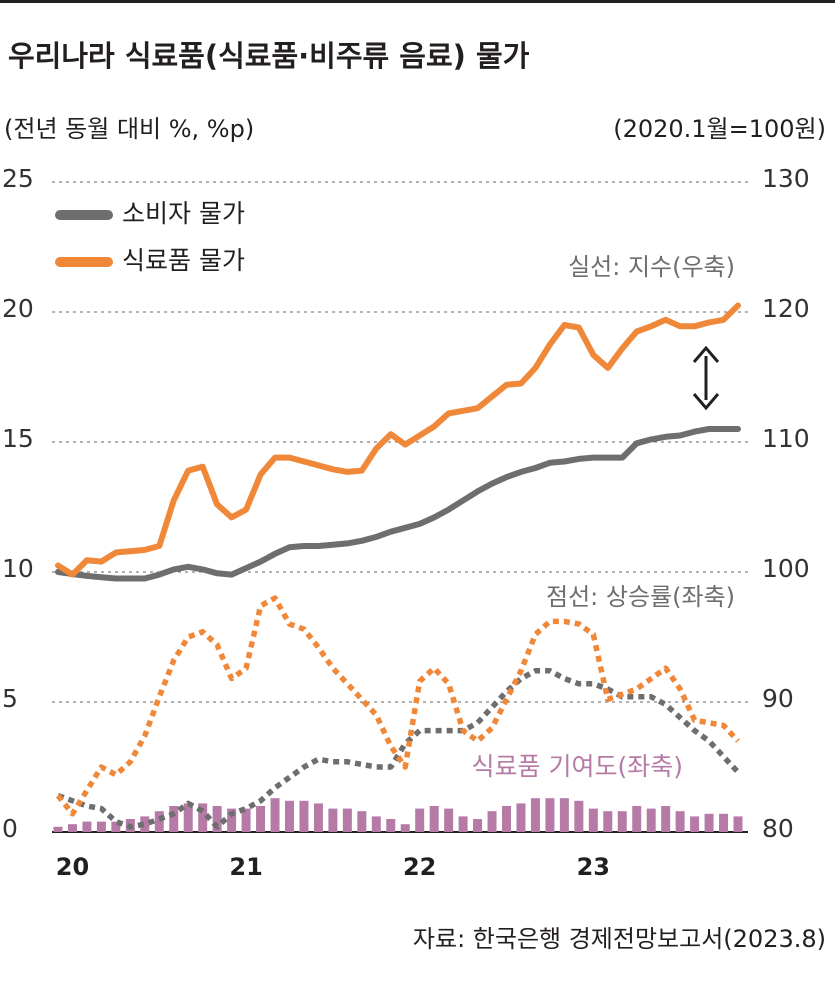 Image resolution: width=835 pixels, height=995 pixels. I want to click on y2-axis-label: (2020.1월=100원), so click(719, 129).